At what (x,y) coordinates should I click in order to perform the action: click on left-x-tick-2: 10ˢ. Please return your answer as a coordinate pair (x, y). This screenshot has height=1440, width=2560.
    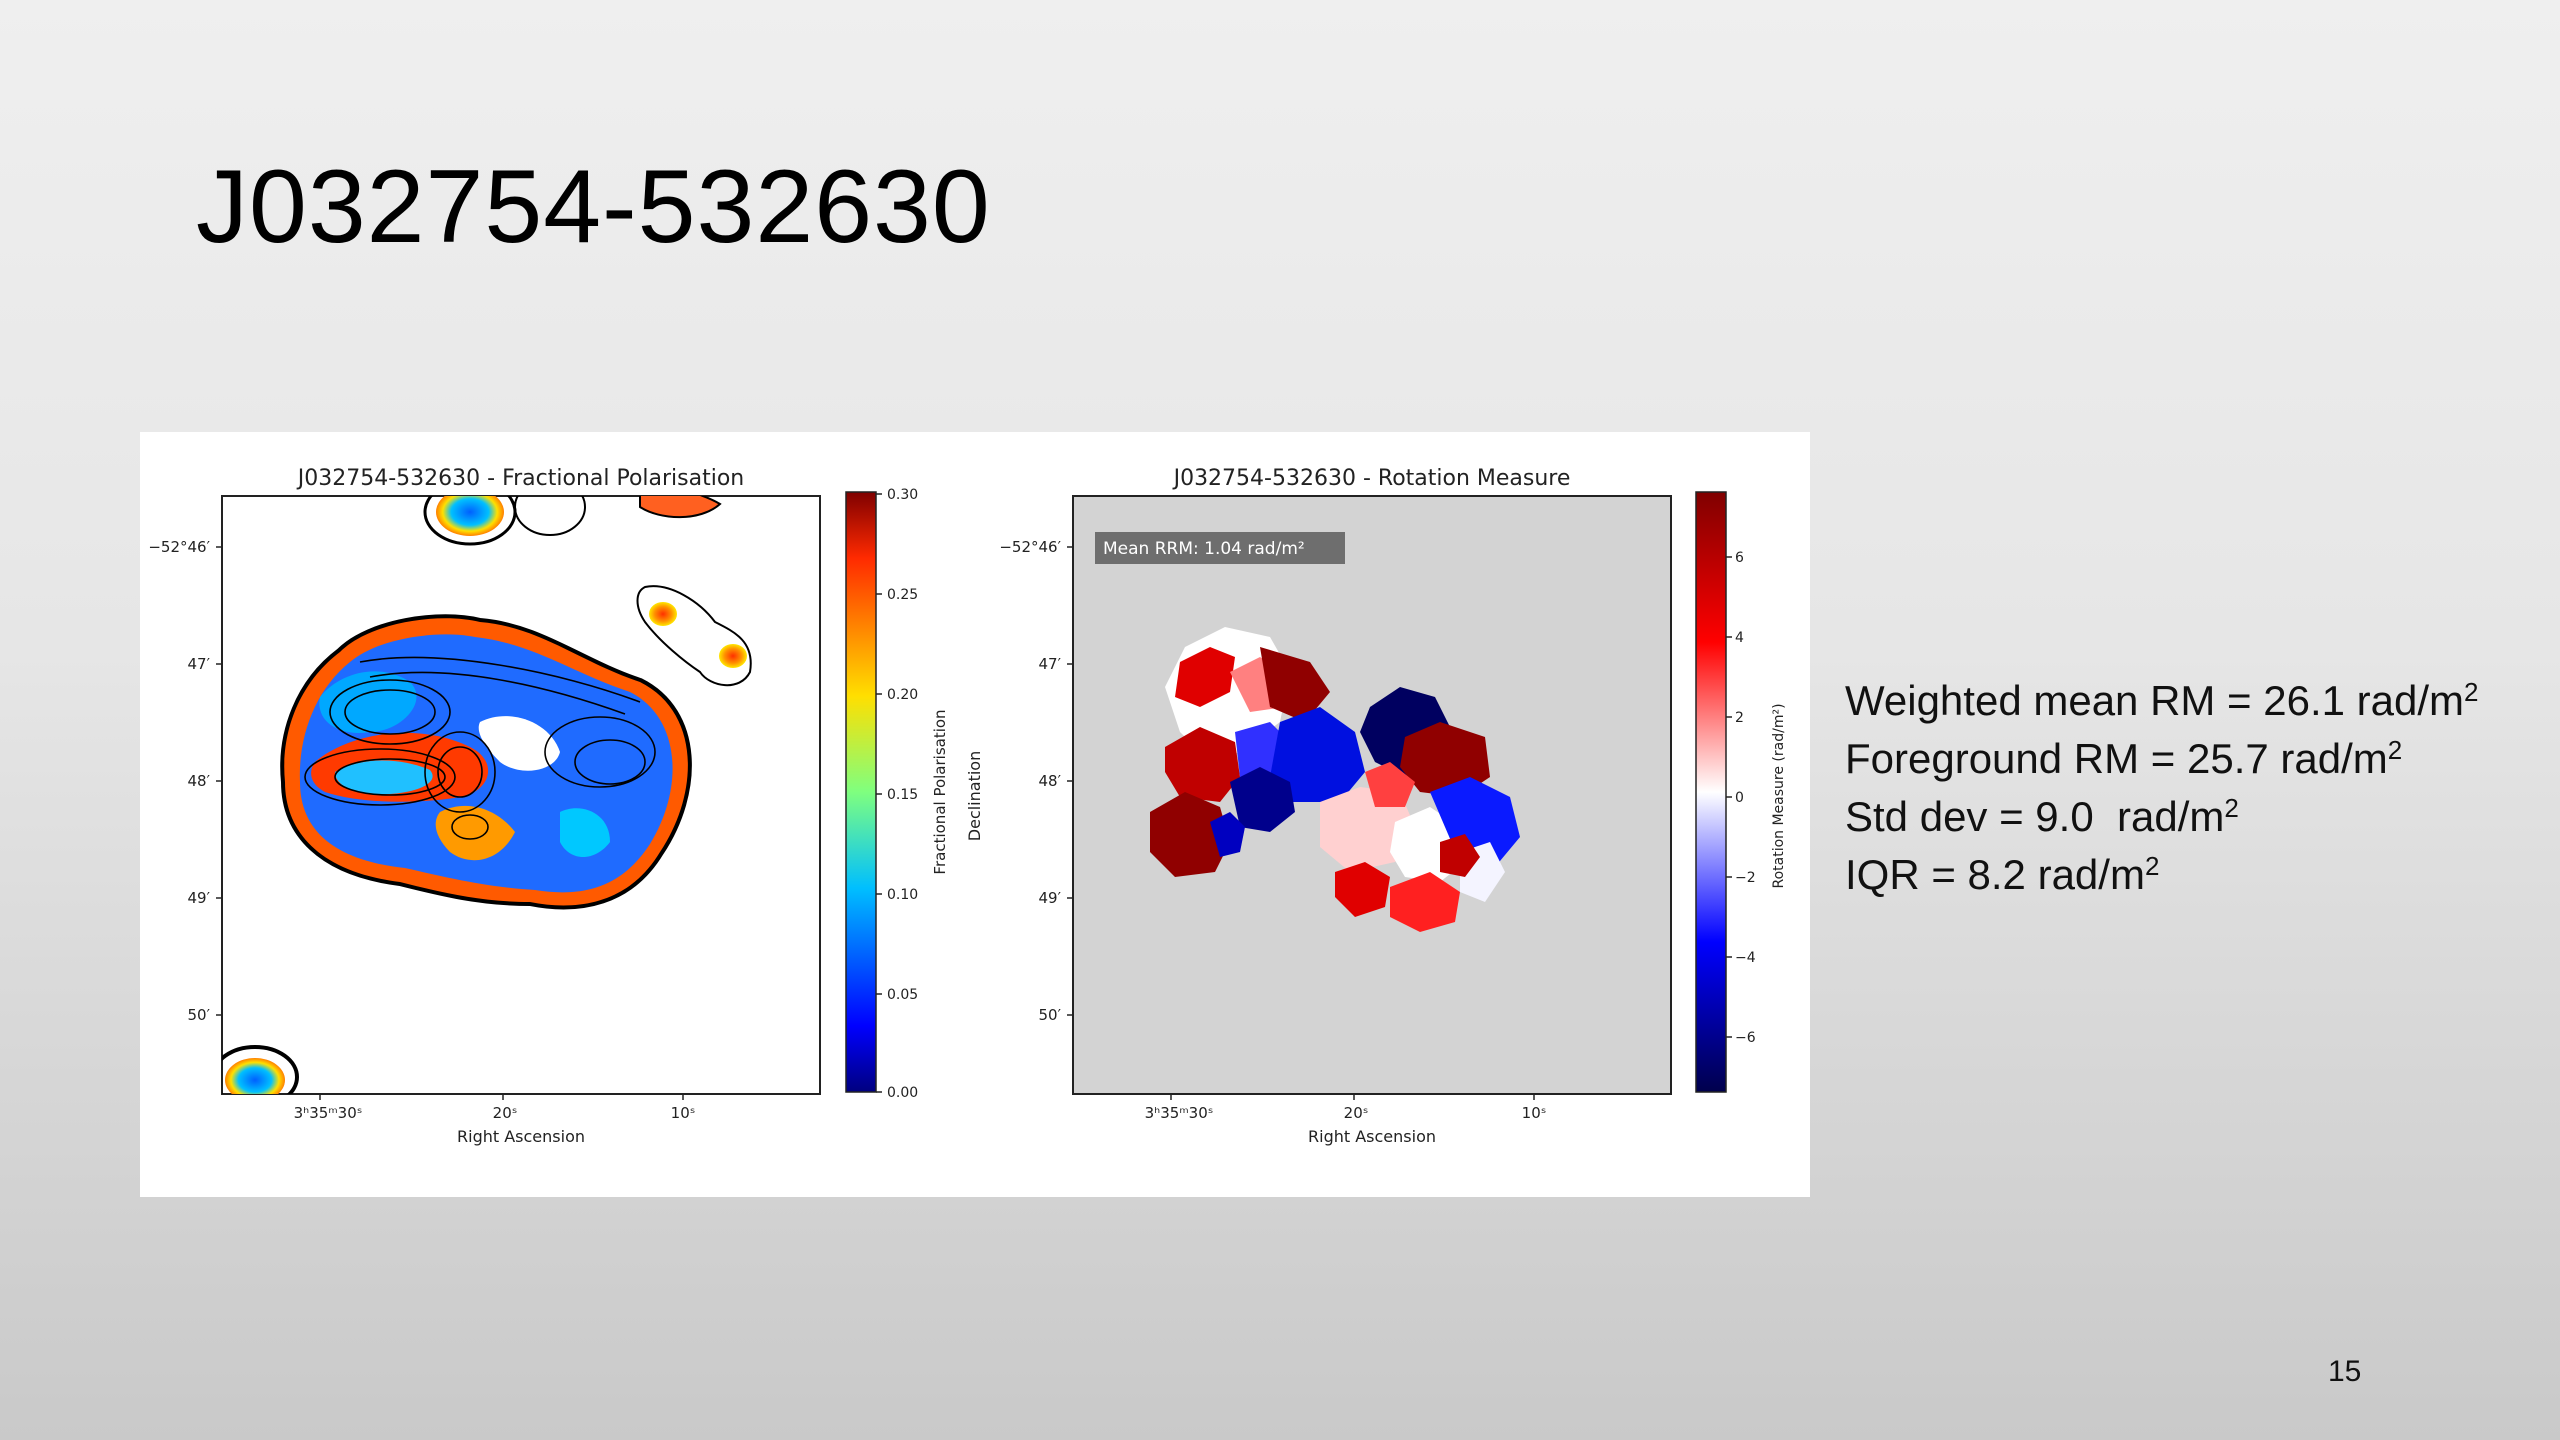
    Looking at the image, I should click on (683, 1113).